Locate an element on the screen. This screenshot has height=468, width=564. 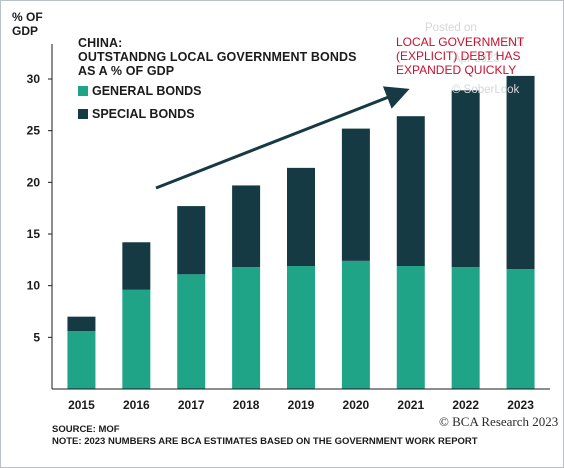
y-tick-label-30: 30 is located at coordinates (34, 79).